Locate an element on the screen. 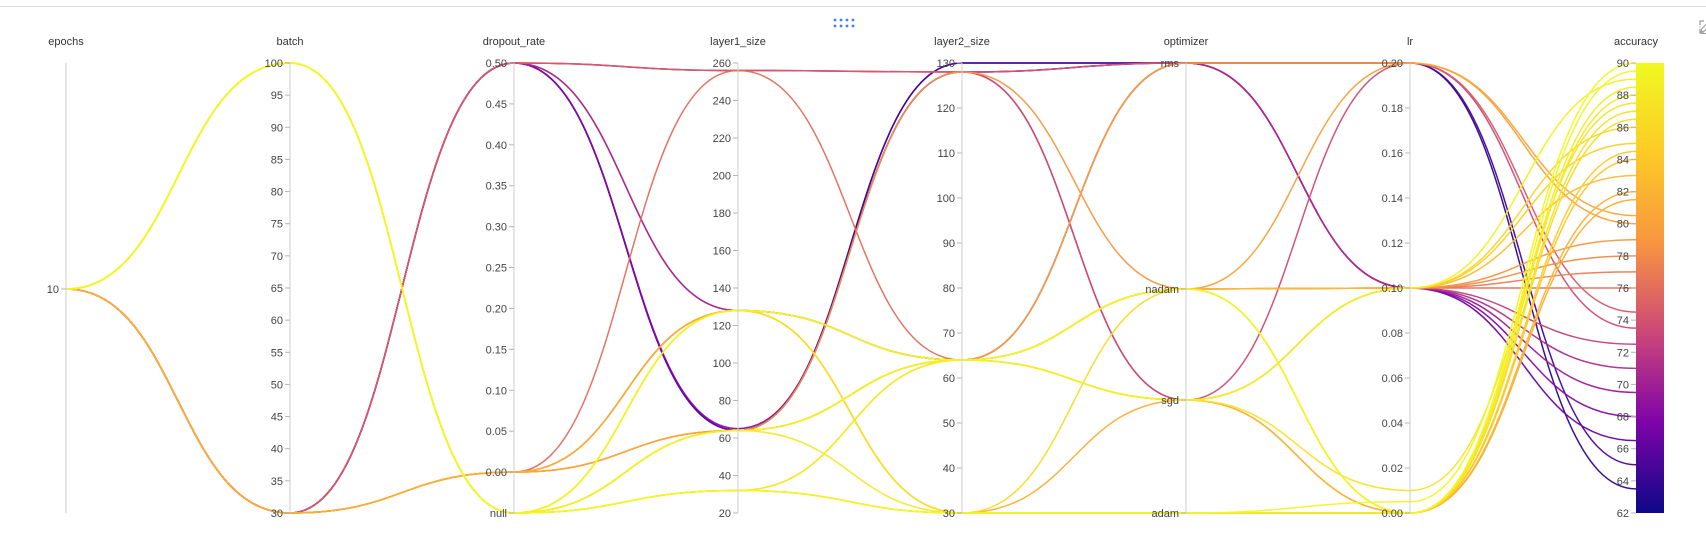 This screenshot has height=538, width=1706. tick-label: 82 is located at coordinates (1623, 193).